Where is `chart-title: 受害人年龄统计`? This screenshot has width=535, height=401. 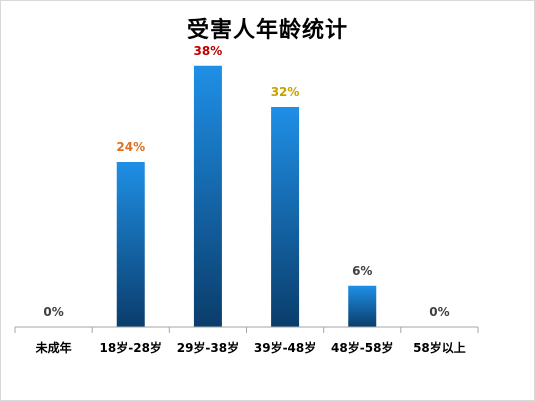
chart-title: 受害人年龄统计 is located at coordinates (267, 30).